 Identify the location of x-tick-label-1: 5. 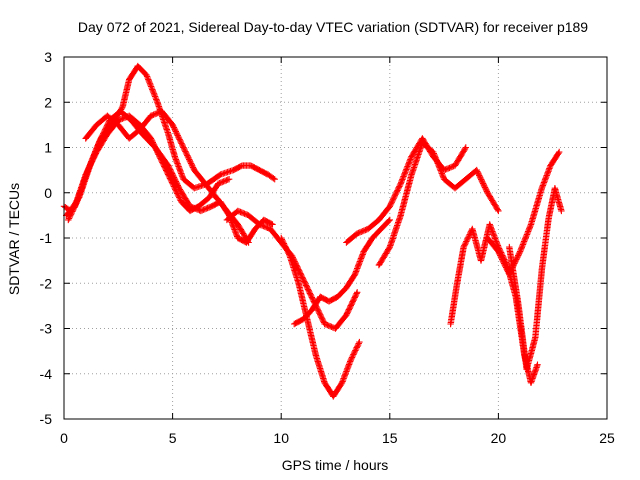
(173, 438).